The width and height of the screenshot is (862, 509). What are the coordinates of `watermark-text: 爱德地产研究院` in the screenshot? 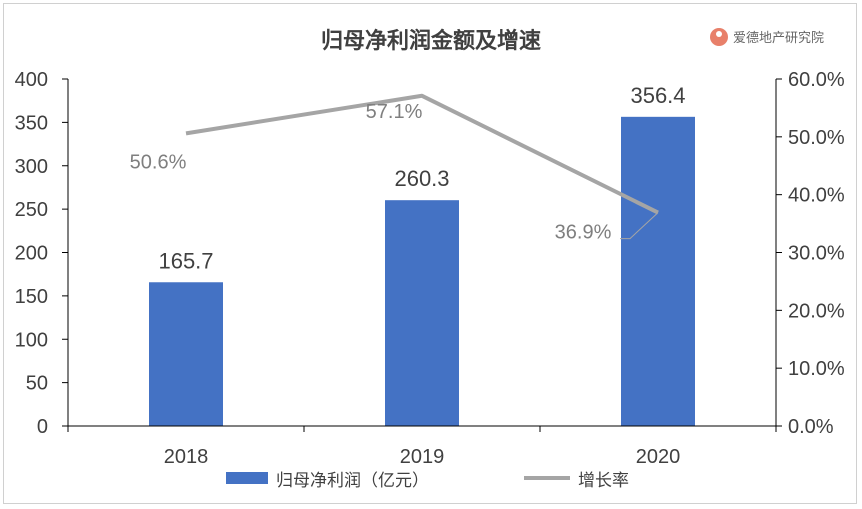 It's located at (778, 38).